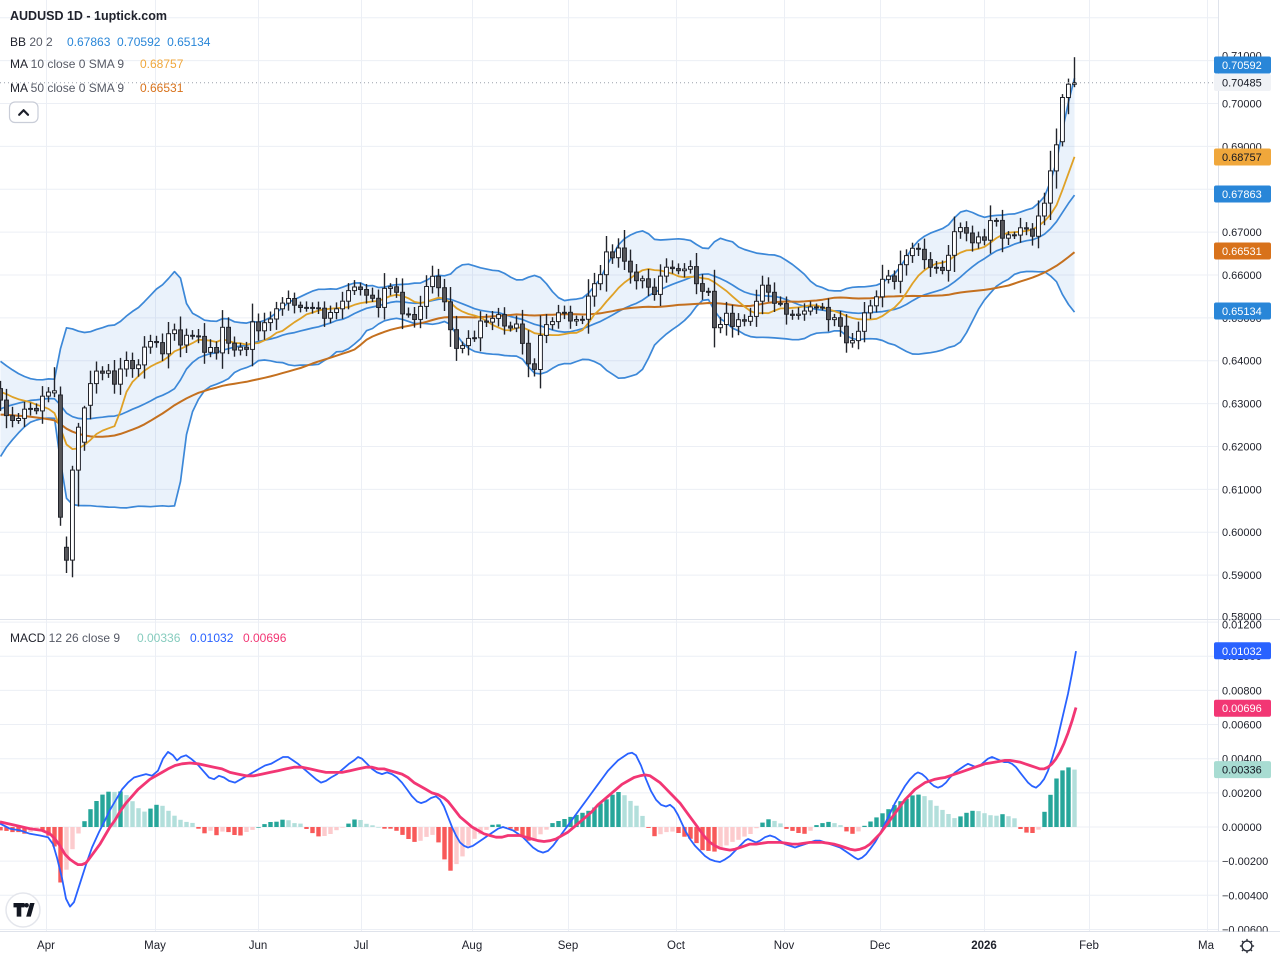 This screenshot has height=965, width=1280. What do you see at coordinates (1242, 276) in the screenshot?
I see `svg-text: 0.66000` at bounding box center [1242, 276].